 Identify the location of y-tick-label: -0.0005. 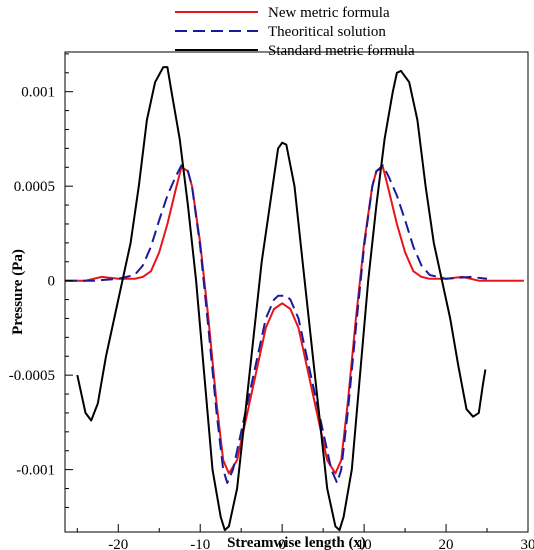
(32, 376).